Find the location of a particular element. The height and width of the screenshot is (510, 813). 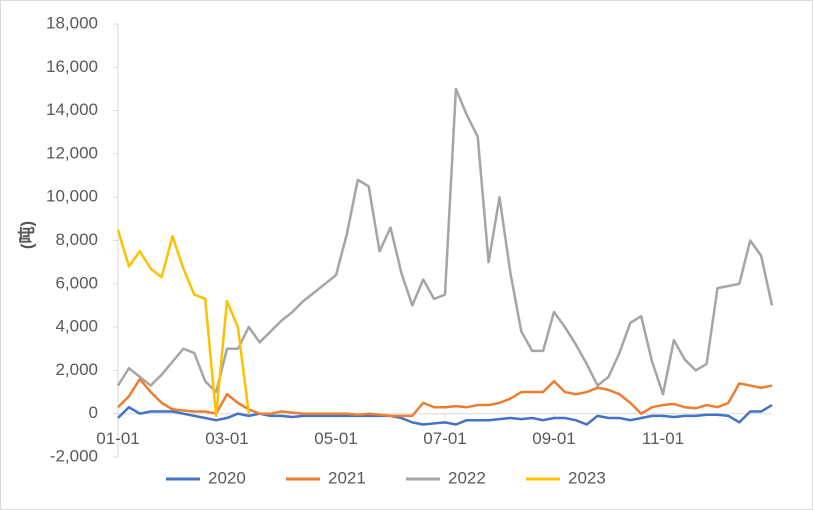

y-tick-label: 2,000 is located at coordinates (76, 369).